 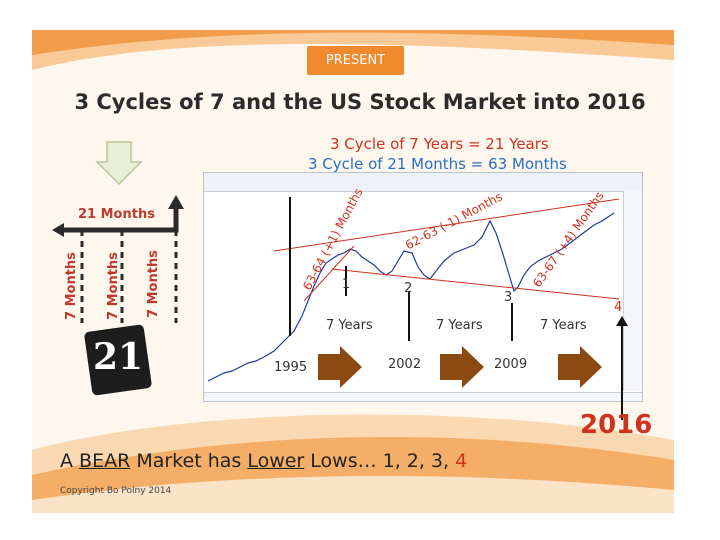 I want to click on low-label-3: 3, so click(x=508, y=297).